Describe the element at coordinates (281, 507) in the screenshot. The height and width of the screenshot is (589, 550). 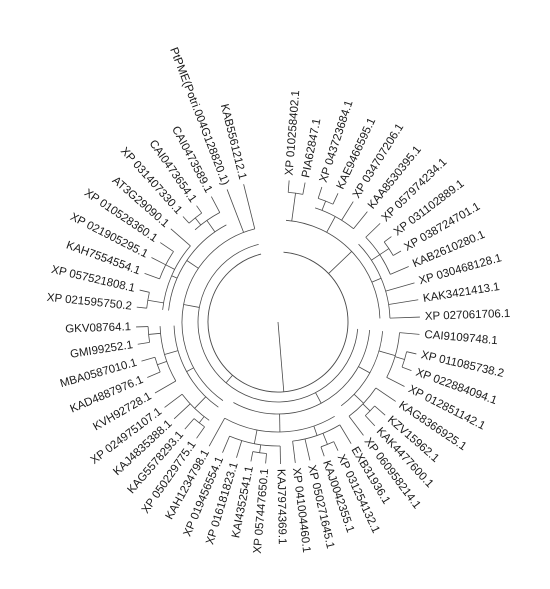
I see `leaf-label-26: KAJ7974369.1` at that location.